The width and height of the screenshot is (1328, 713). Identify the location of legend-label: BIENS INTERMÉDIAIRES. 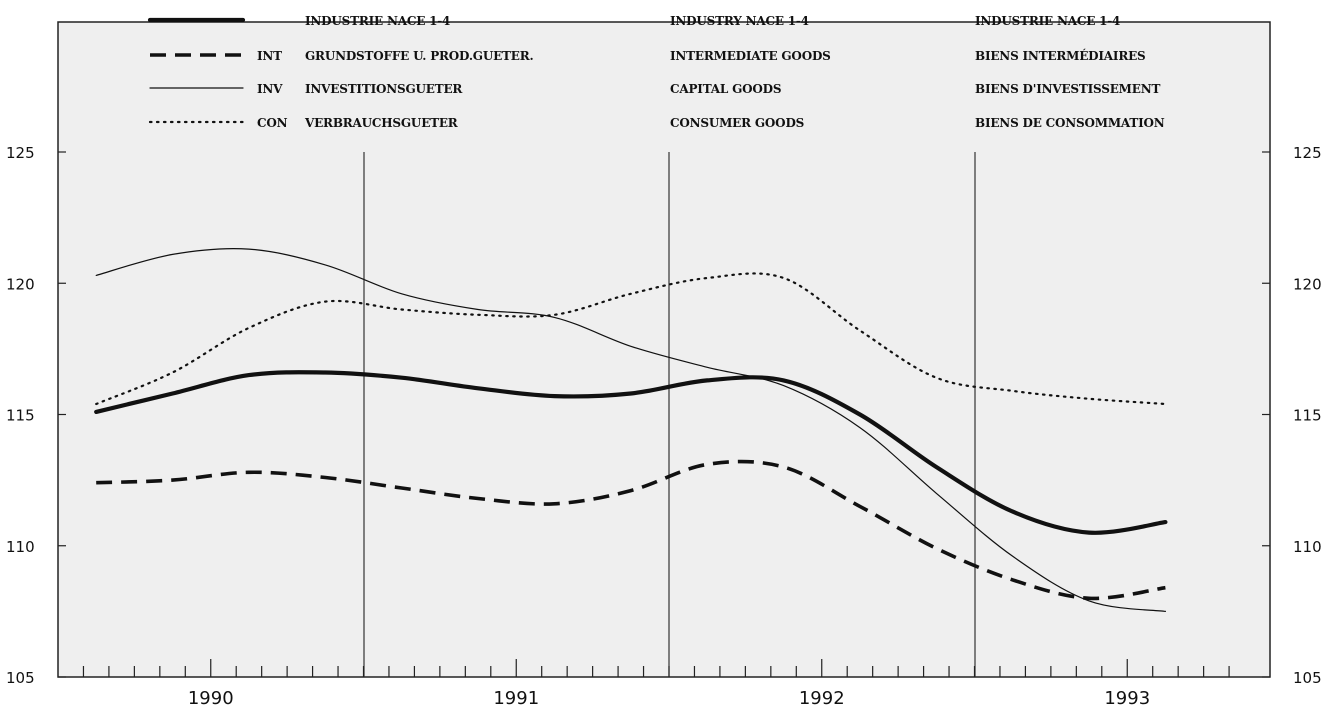
(1060, 55).